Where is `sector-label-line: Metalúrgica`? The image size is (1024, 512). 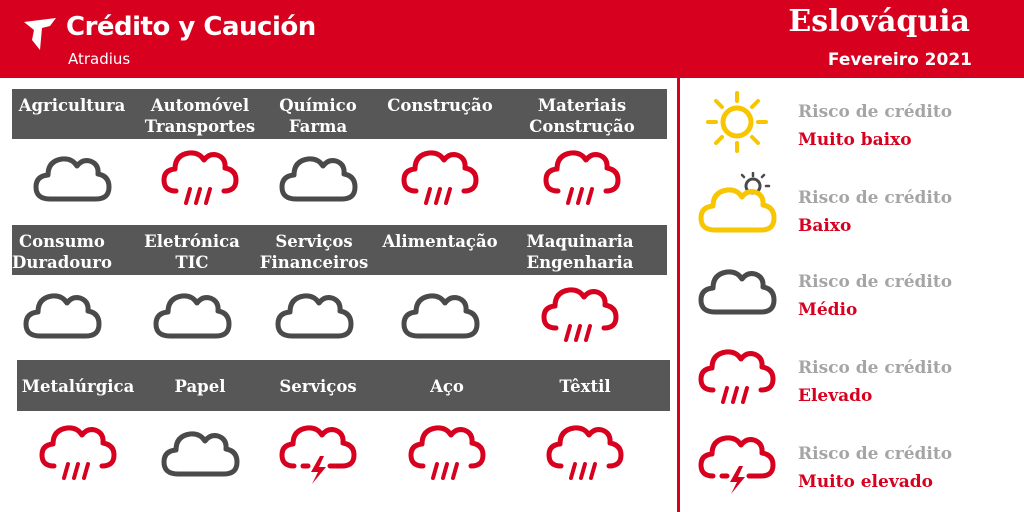
sector-label-line: Metalúrgica is located at coordinates (78, 386).